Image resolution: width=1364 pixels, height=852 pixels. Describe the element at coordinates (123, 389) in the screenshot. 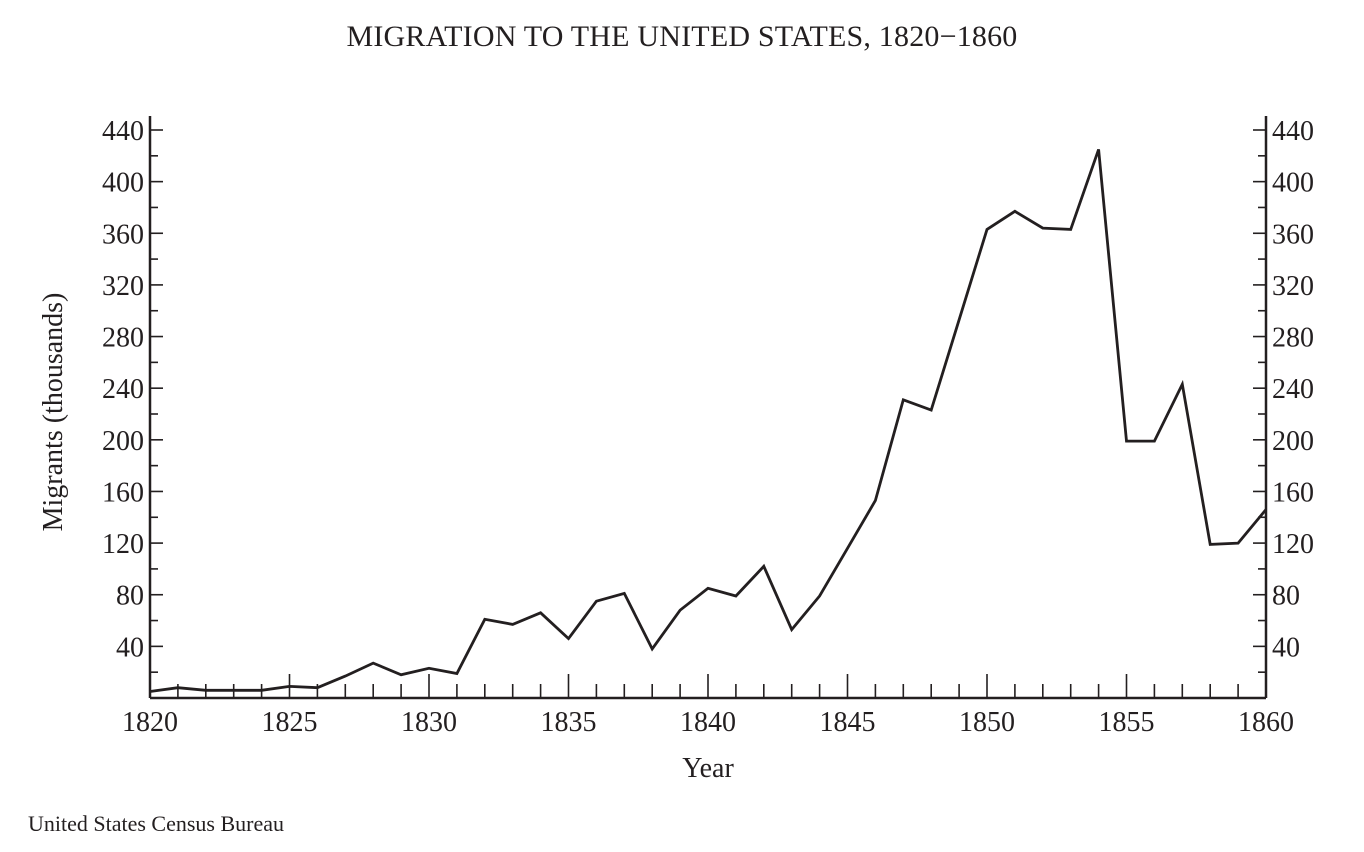

I see `y-tick-label-left: 240` at that location.